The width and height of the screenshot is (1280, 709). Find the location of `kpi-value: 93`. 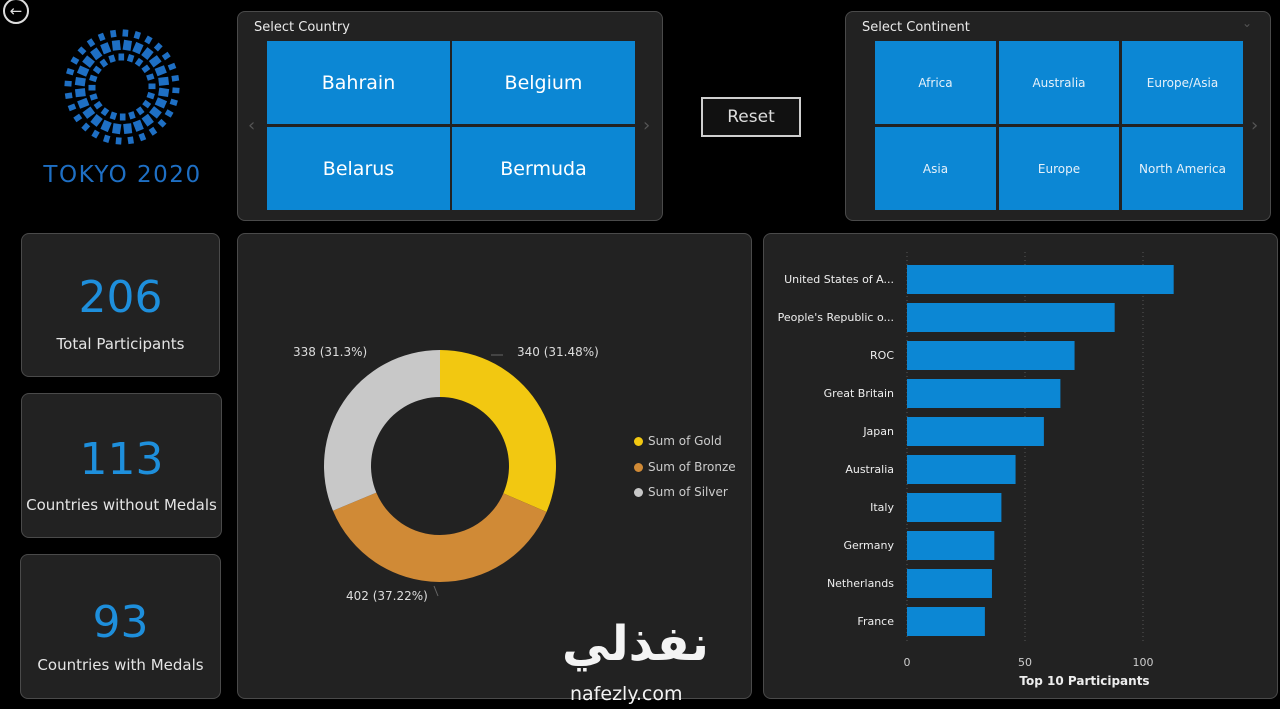

kpi-value: 93 is located at coordinates (120, 622).